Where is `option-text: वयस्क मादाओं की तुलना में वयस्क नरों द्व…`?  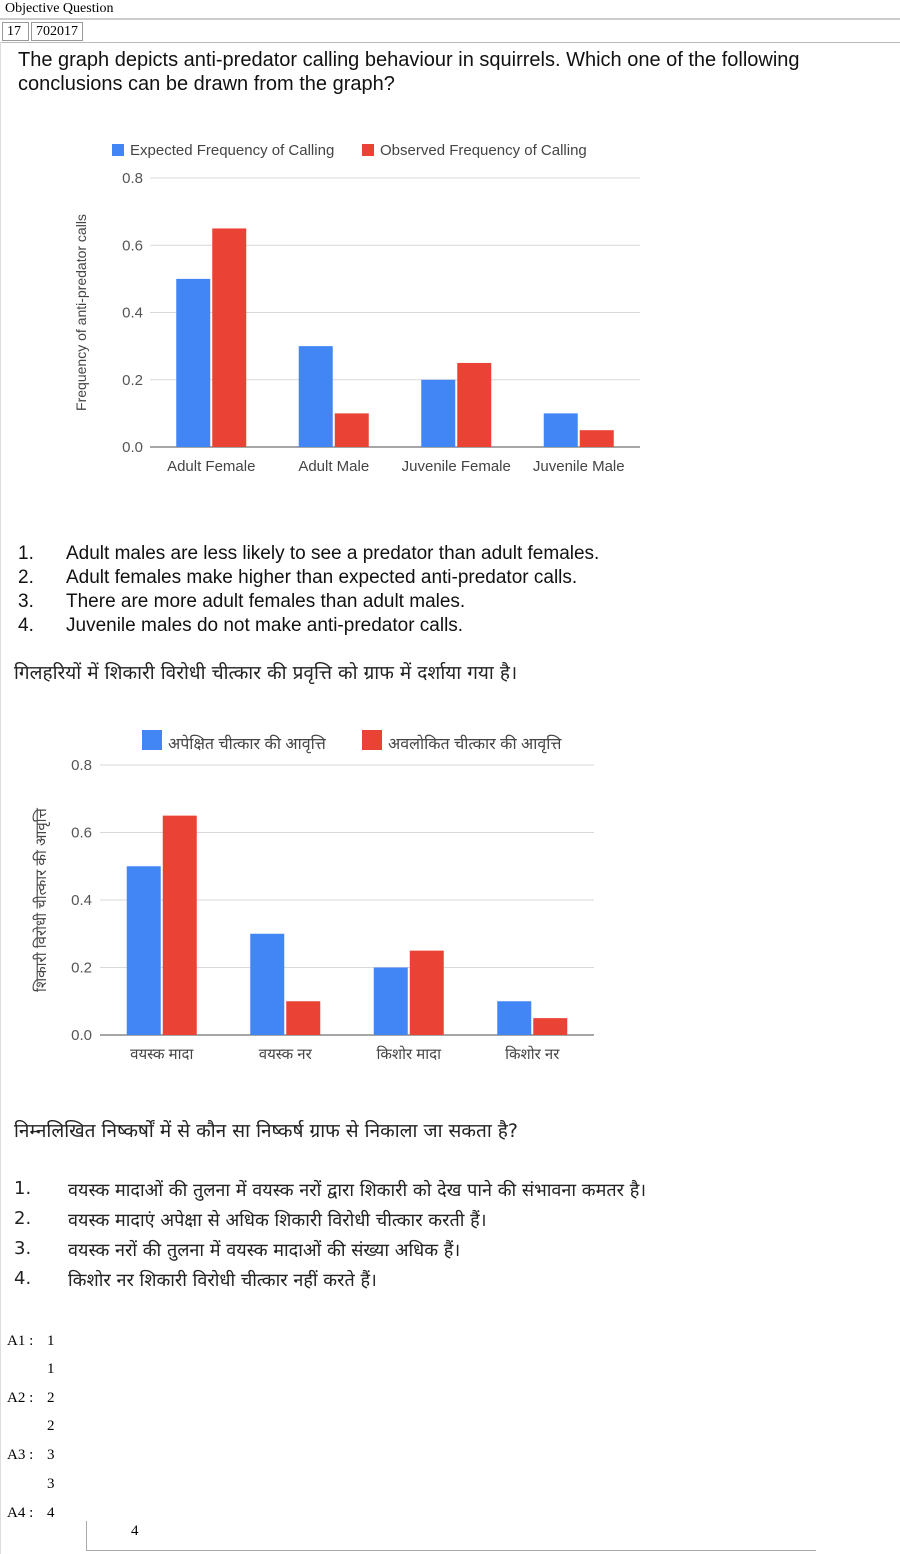
option-text: वयस्क मादाओं की तुलना में वयस्क नरों द्व… is located at coordinates (357, 1190).